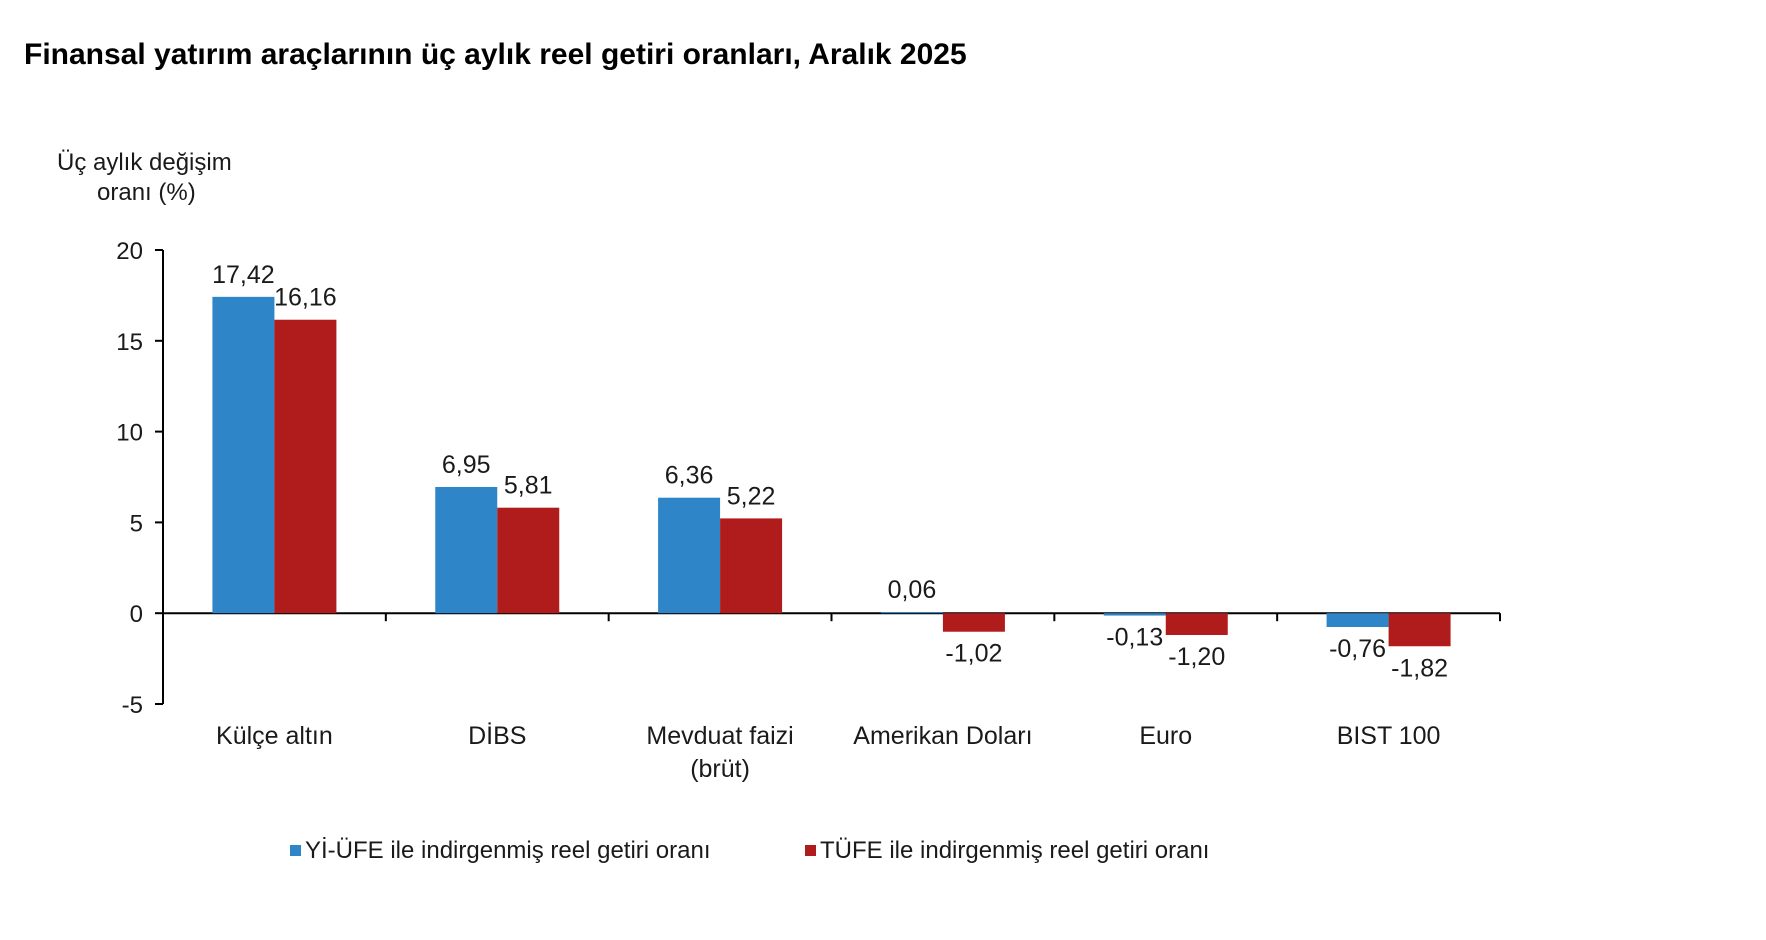 The width and height of the screenshot is (1766, 940). What do you see at coordinates (305, 298) in the screenshot?
I see `data-label: 16,16` at bounding box center [305, 298].